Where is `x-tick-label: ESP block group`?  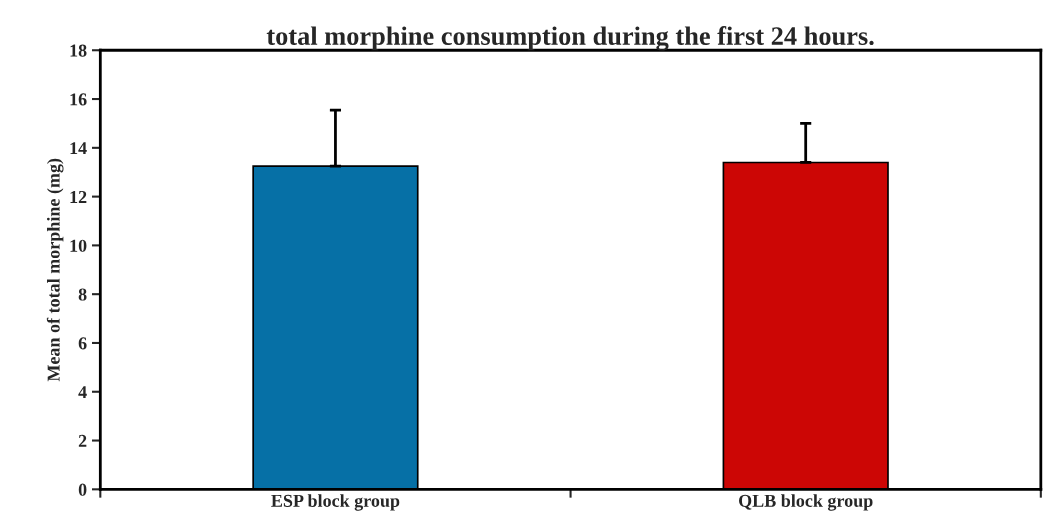 x-tick-label: ESP block group is located at coordinates (335, 502).